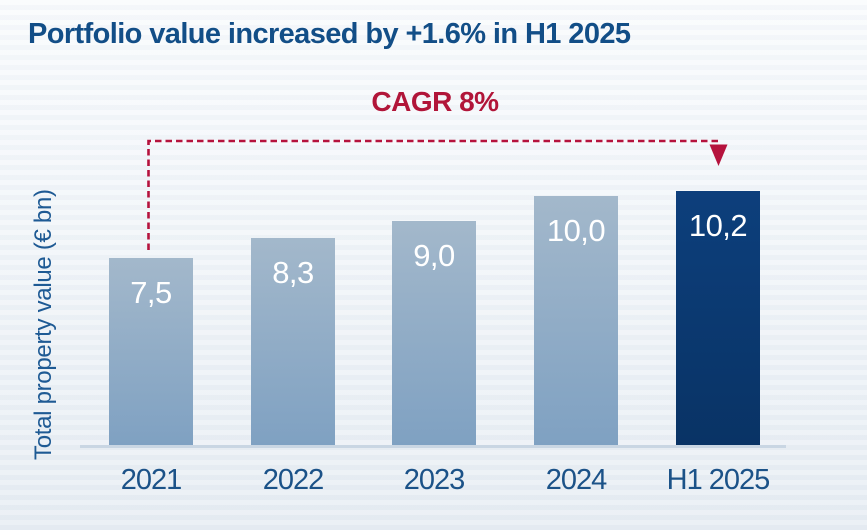 Image resolution: width=867 pixels, height=530 pixels. What do you see at coordinates (434, 333) in the screenshot?
I see `bar-2023: 9,0` at bounding box center [434, 333].